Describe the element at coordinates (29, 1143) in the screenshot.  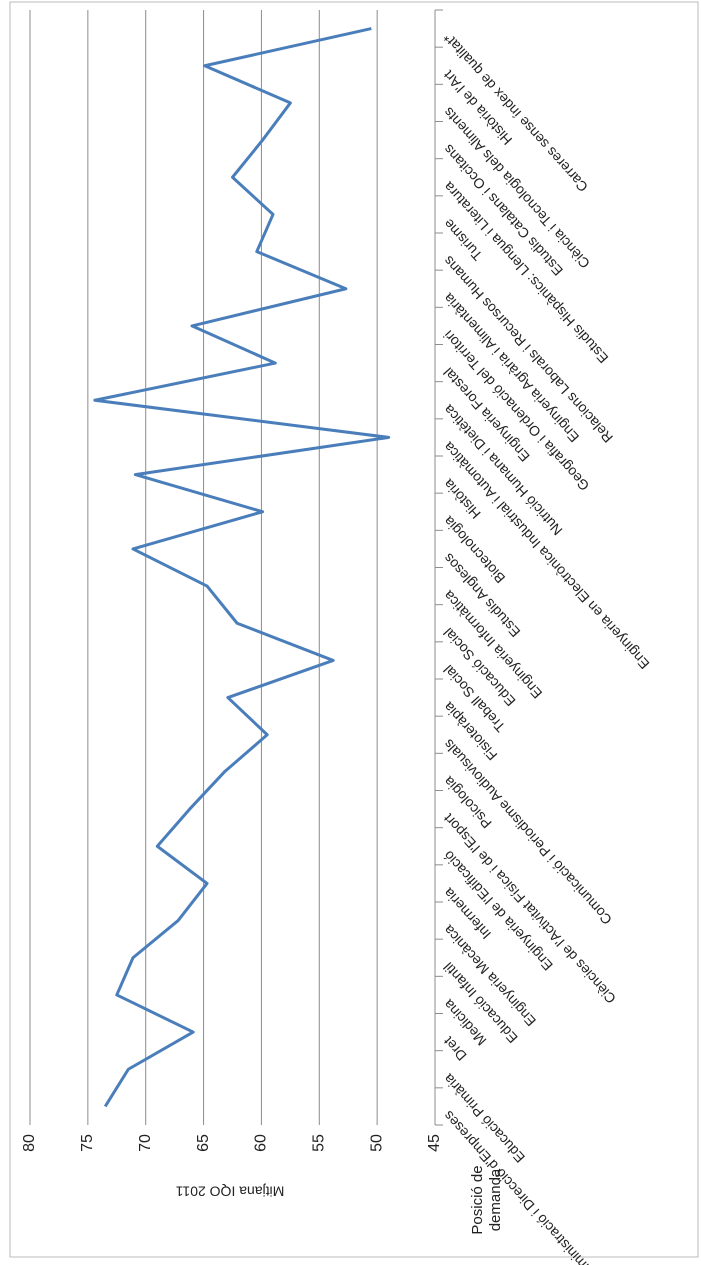
I see `y-tick-label: 80` at that location.